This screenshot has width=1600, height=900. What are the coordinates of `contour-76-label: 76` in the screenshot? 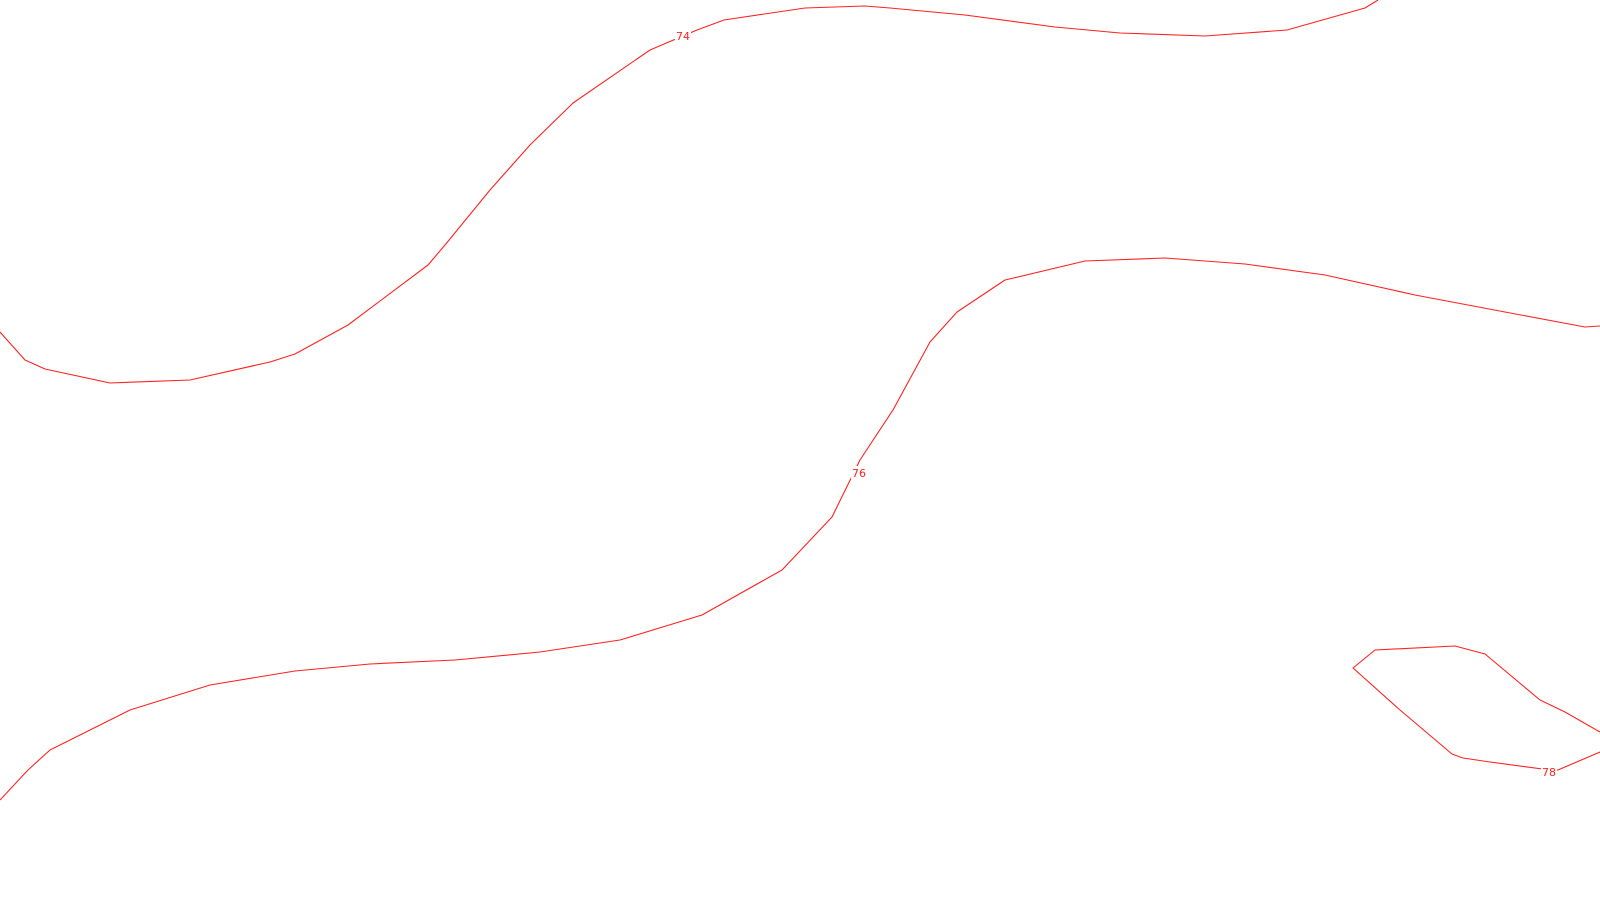 It's located at (859, 473).